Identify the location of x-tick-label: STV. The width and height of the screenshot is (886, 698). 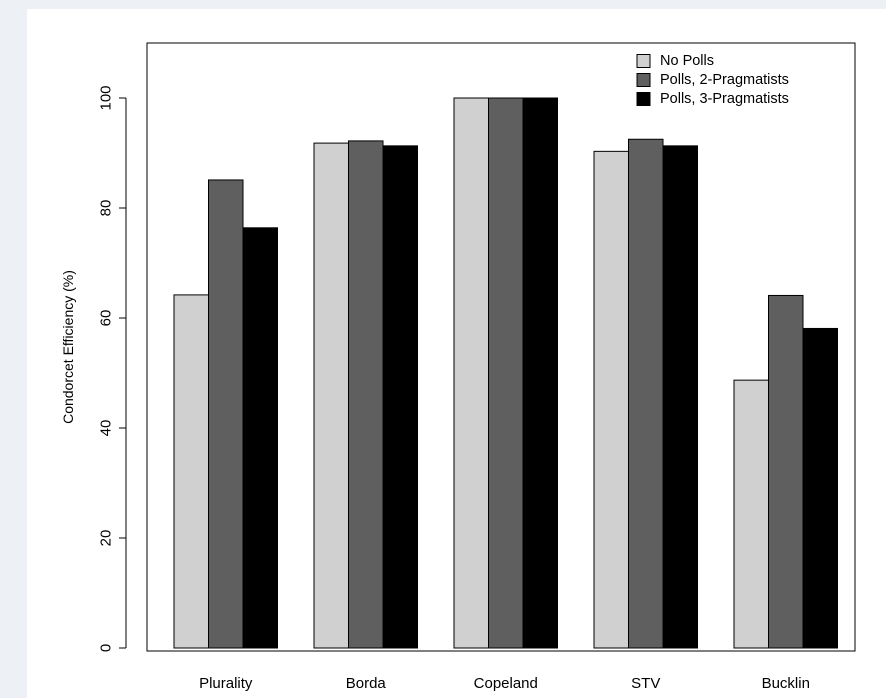
(645, 683).